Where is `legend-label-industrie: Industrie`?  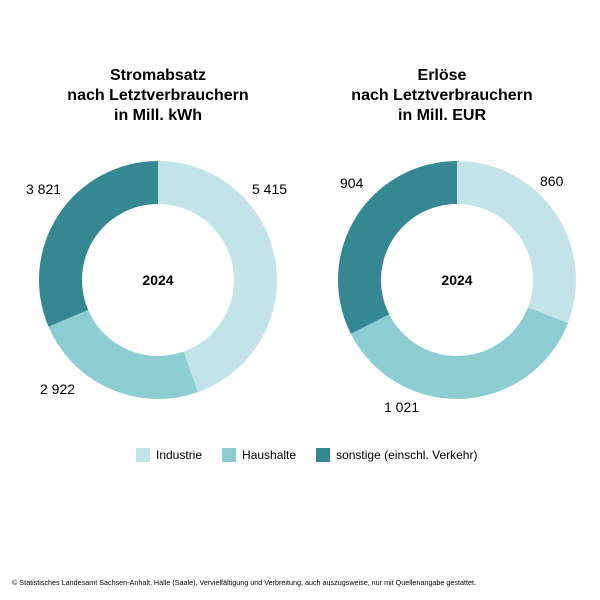 legend-label-industrie: Industrie is located at coordinates (179, 455).